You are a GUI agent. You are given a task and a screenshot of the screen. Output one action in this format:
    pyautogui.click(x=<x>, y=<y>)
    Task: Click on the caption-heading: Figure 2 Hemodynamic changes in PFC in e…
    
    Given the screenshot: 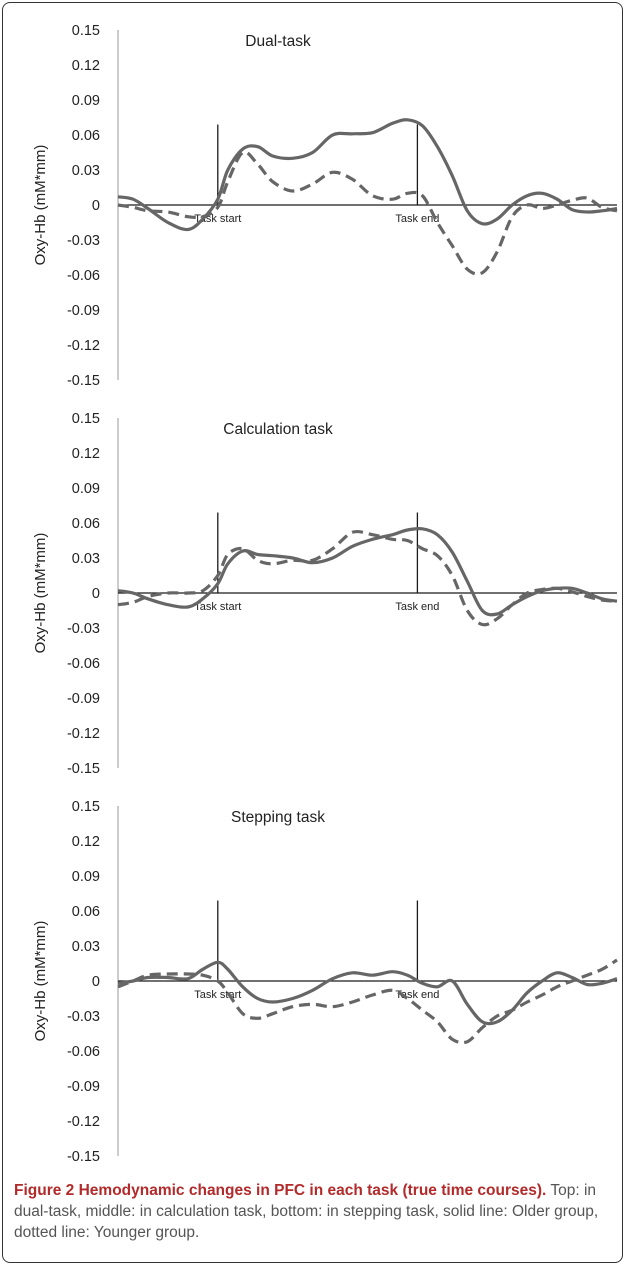 What is the action you would take?
    pyautogui.click(x=280, y=1190)
    